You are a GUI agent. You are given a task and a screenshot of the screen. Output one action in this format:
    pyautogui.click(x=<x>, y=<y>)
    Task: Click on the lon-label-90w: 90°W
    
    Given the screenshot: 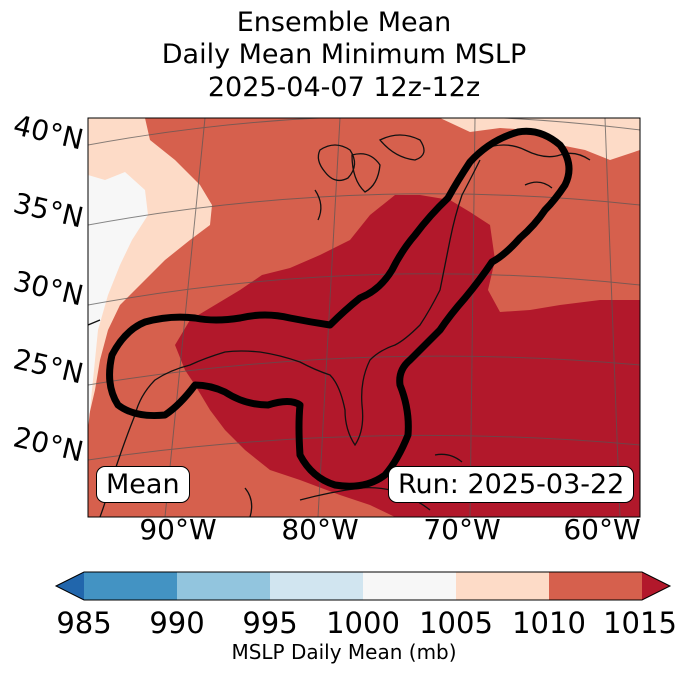 What is the action you would take?
    pyautogui.click(x=178, y=529)
    